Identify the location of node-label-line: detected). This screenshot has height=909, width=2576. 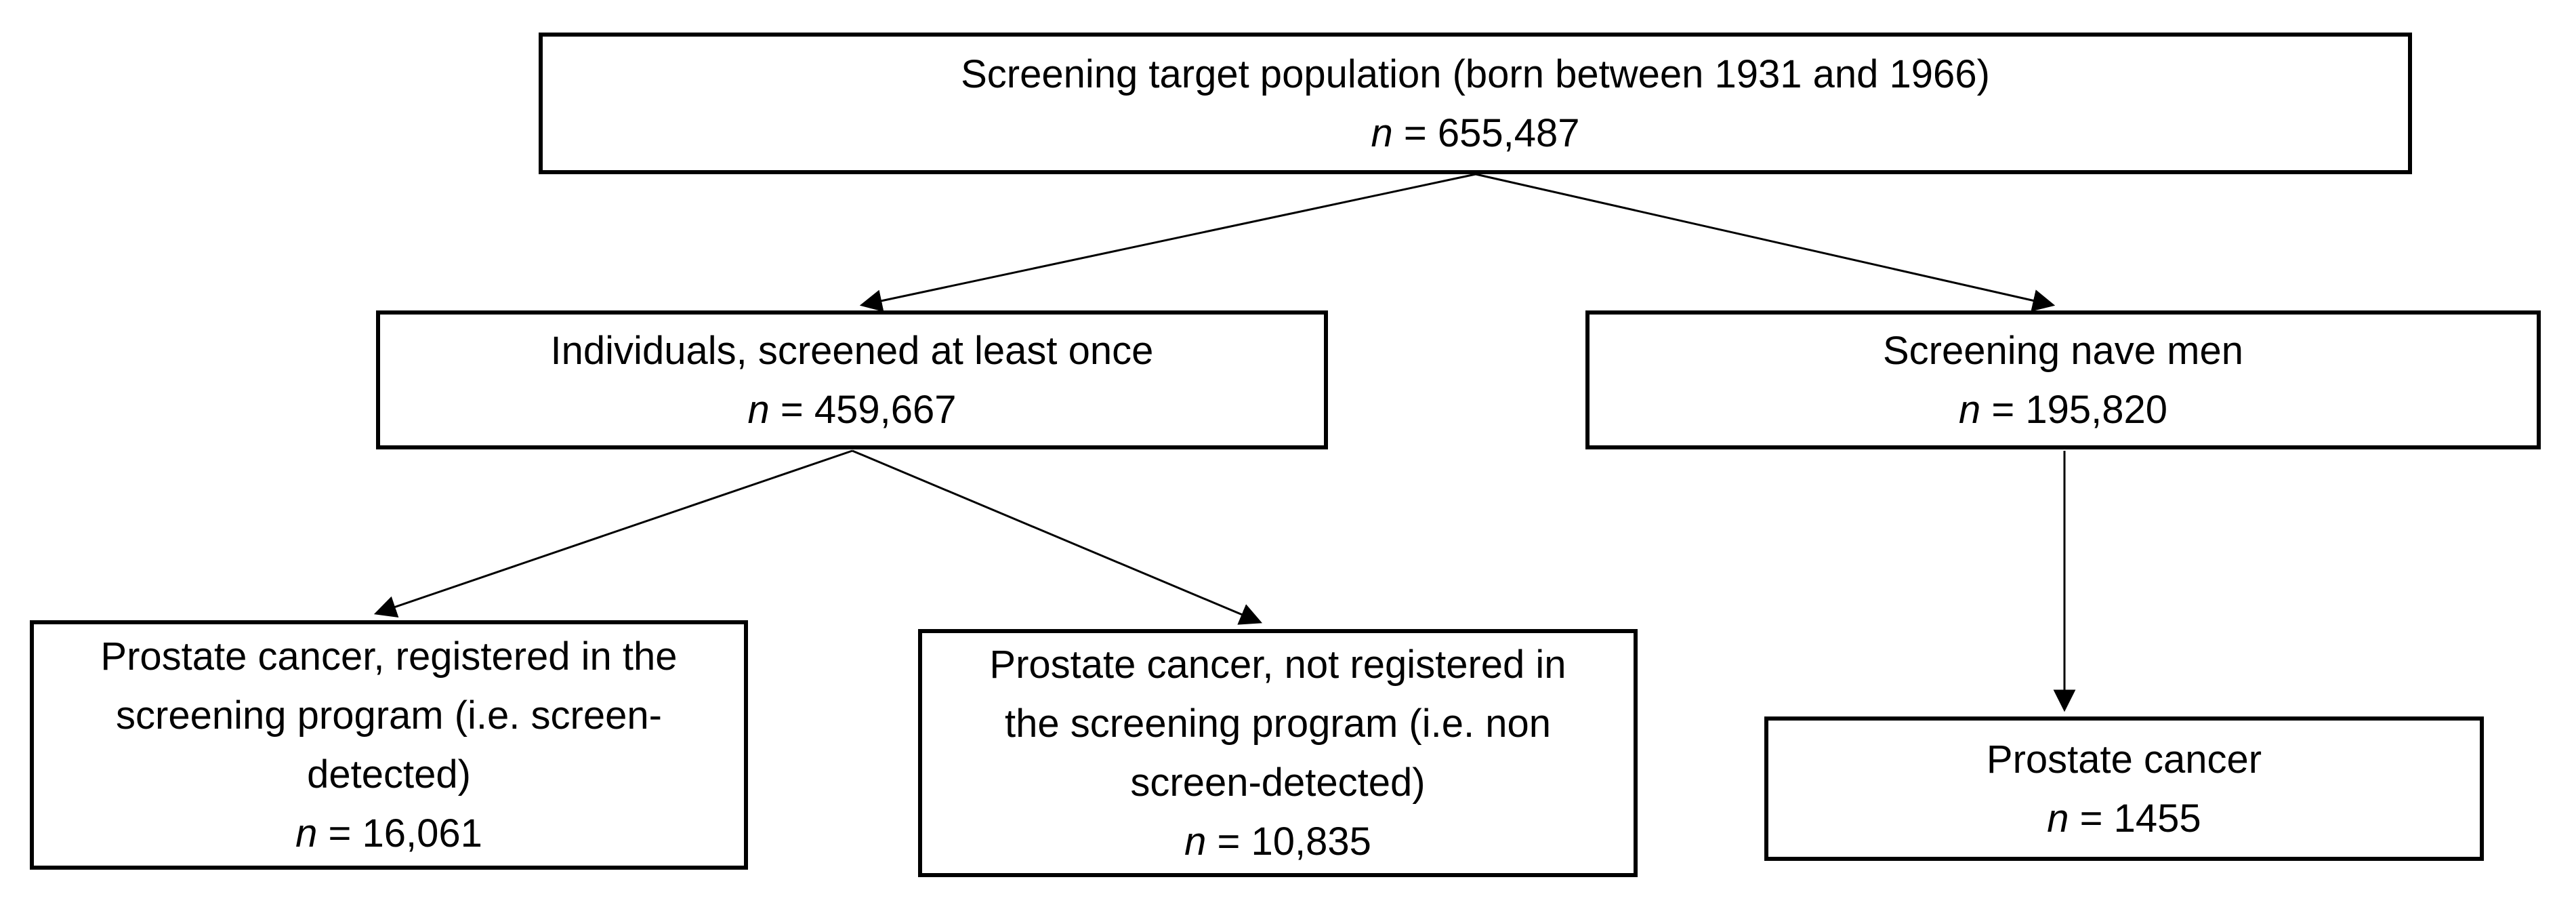
(389, 774).